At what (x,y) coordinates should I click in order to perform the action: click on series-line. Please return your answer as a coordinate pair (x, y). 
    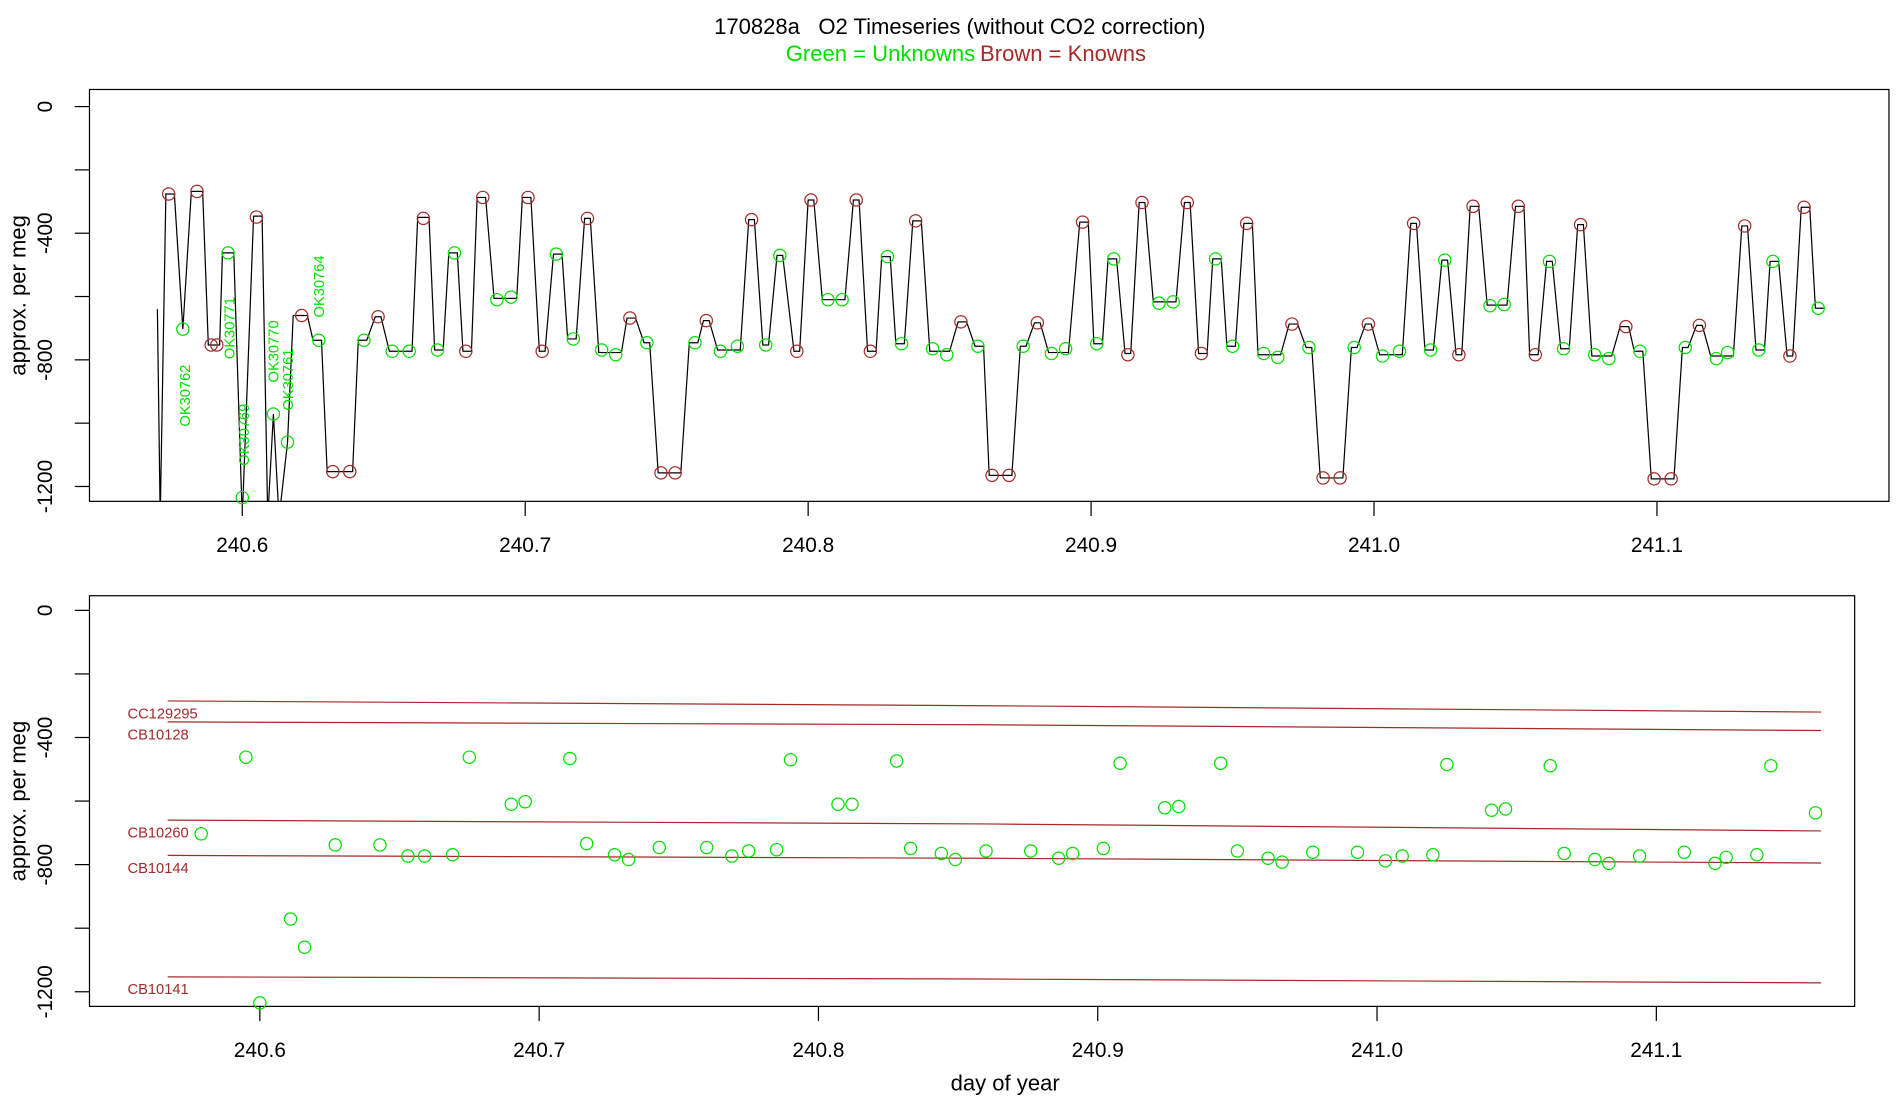
    Looking at the image, I should click on (994, 825).